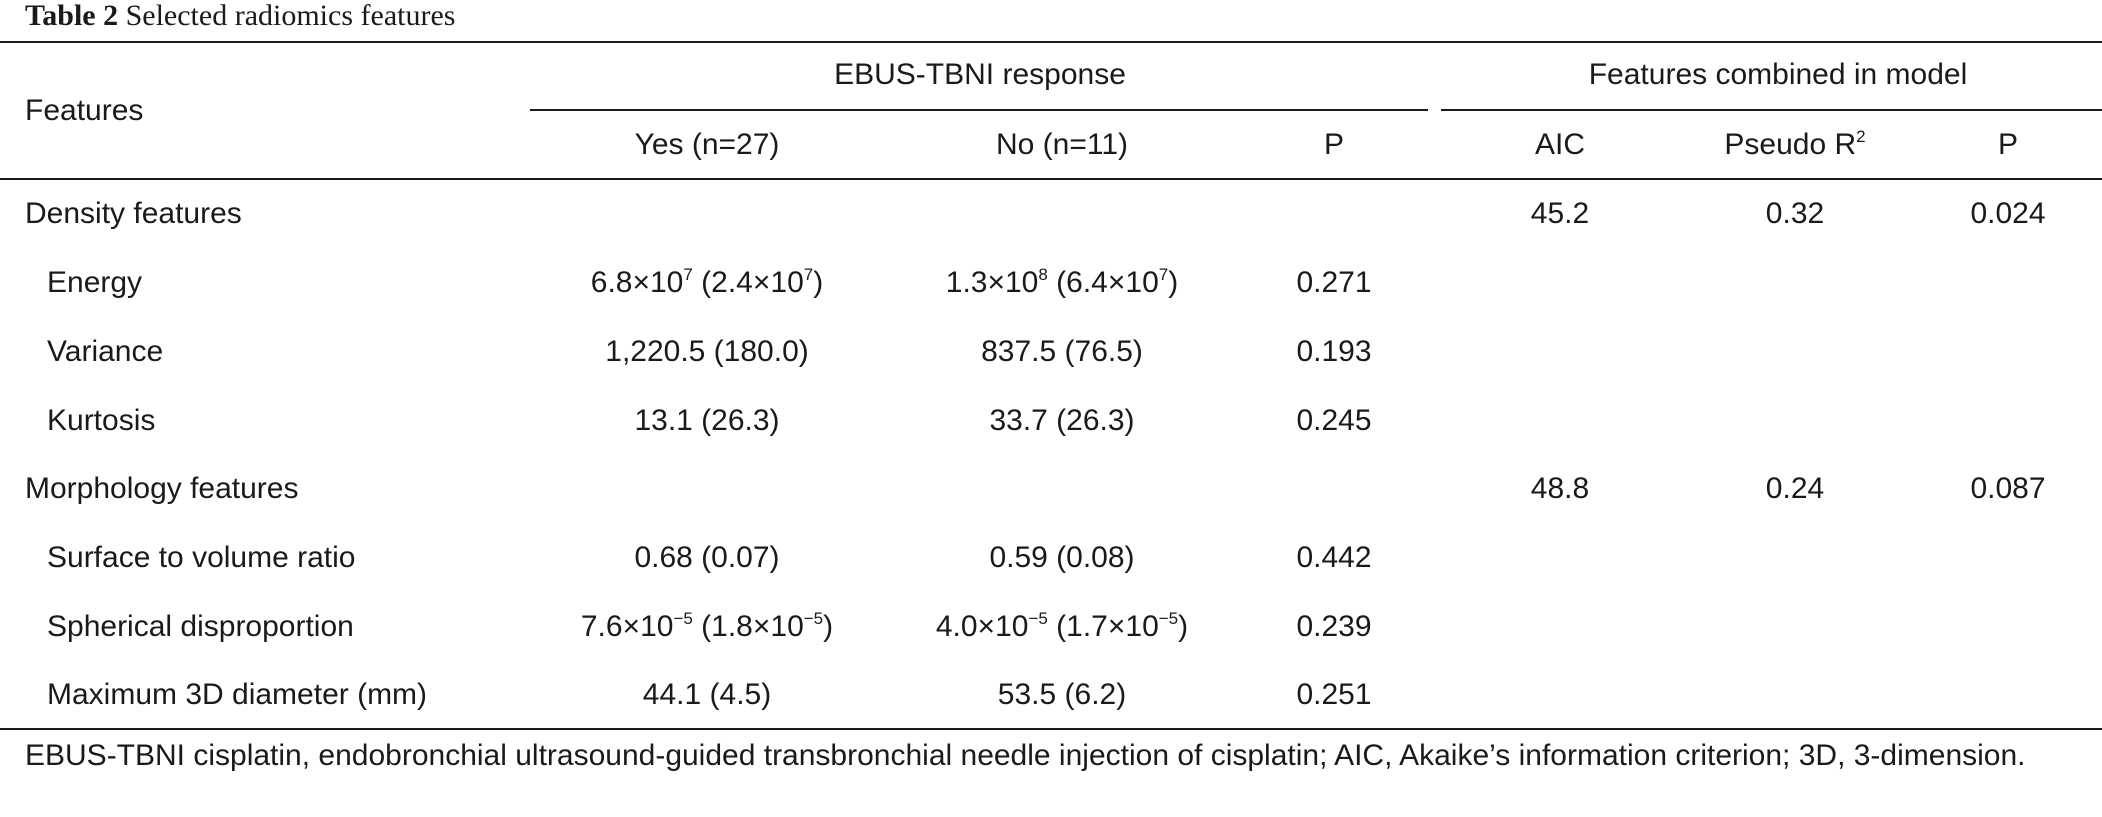 The height and width of the screenshot is (817, 2102). Describe the element at coordinates (707, 351) in the screenshot. I see `row-variance-yes: 1,220.5 (180.0)` at that location.